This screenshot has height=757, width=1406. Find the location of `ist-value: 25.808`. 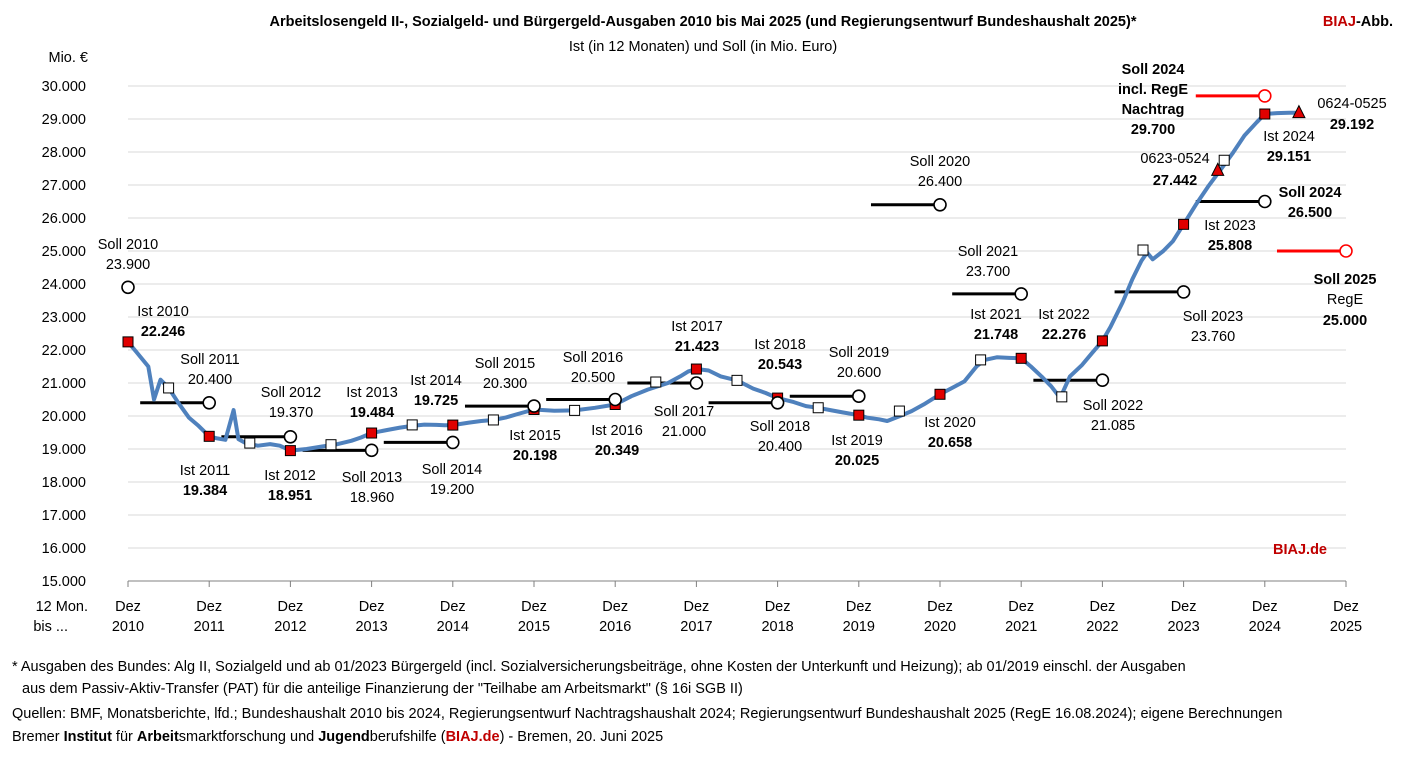

ist-value: 25.808 is located at coordinates (1230, 246).